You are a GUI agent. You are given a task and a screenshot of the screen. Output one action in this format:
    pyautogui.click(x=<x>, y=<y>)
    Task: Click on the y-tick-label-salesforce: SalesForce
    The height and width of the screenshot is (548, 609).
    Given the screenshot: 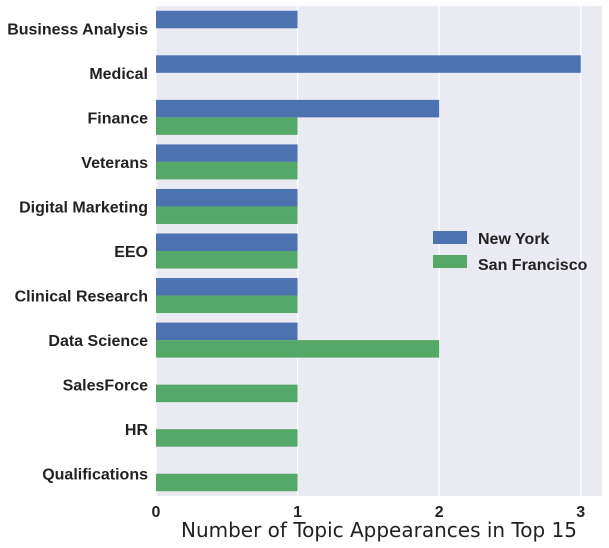 What is the action you would take?
    pyautogui.click(x=105, y=386)
    